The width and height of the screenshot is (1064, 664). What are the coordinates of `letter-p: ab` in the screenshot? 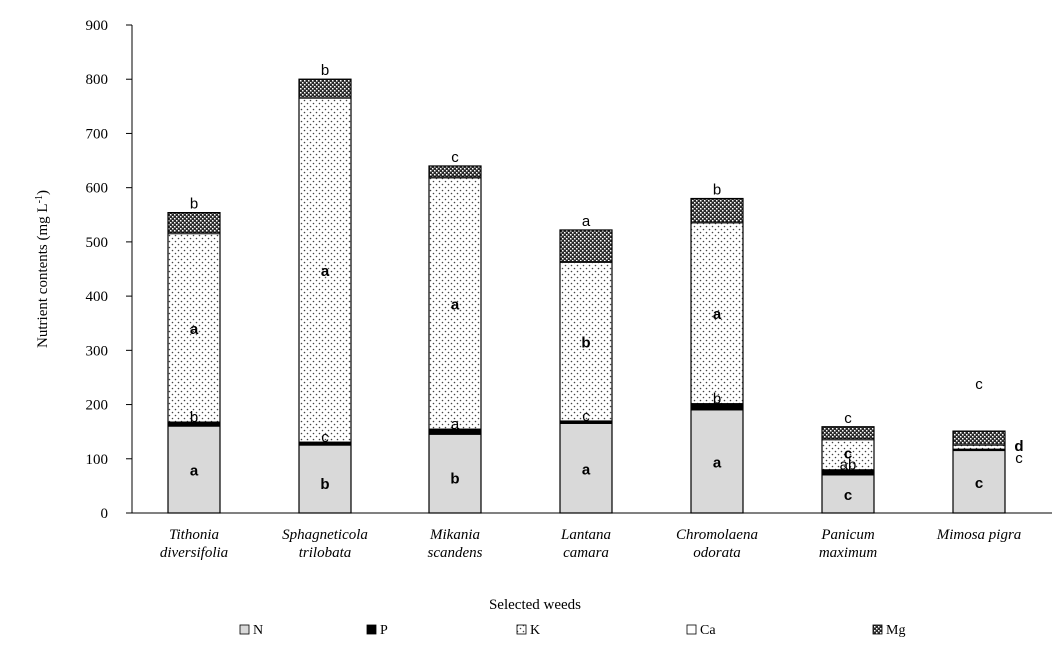 It's located at (848, 465).